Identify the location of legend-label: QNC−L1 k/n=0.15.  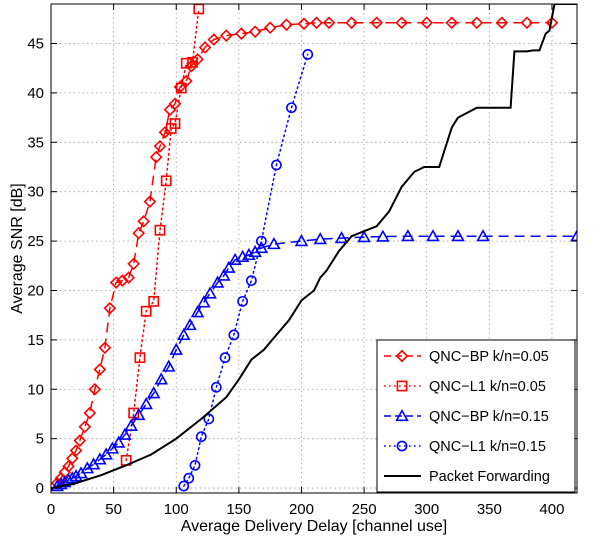
(487, 447).